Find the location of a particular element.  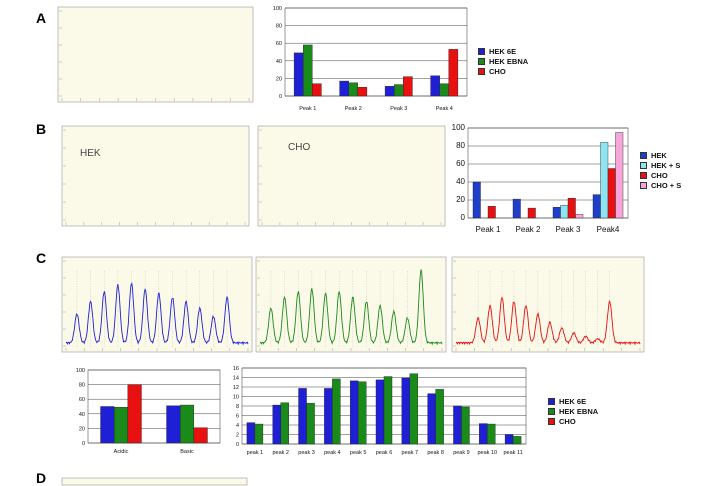

x-tick-label: Acidic is located at coordinates (121, 452).